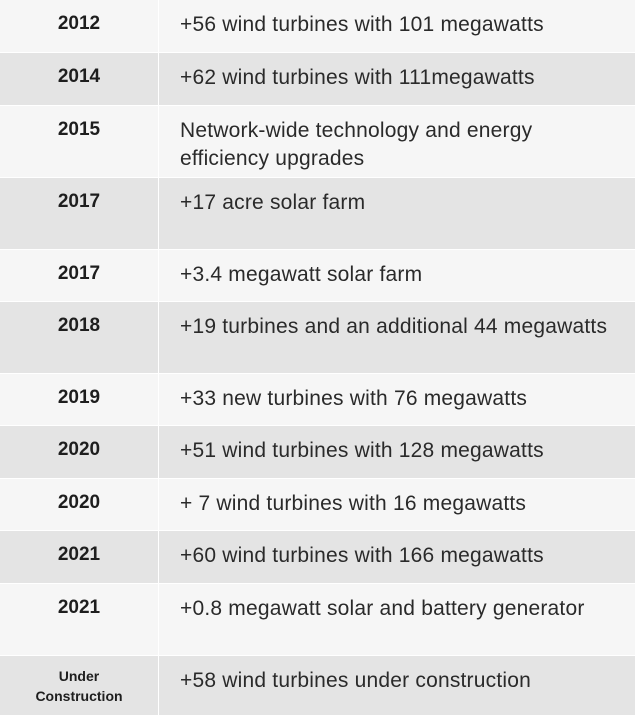 The height and width of the screenshot is (718, 635). What do you see at coordinates (357, 77) in the screenshot?
I see `description-cell: +62 wind turbines with 111megawatts` at bounding box center [357, 77].